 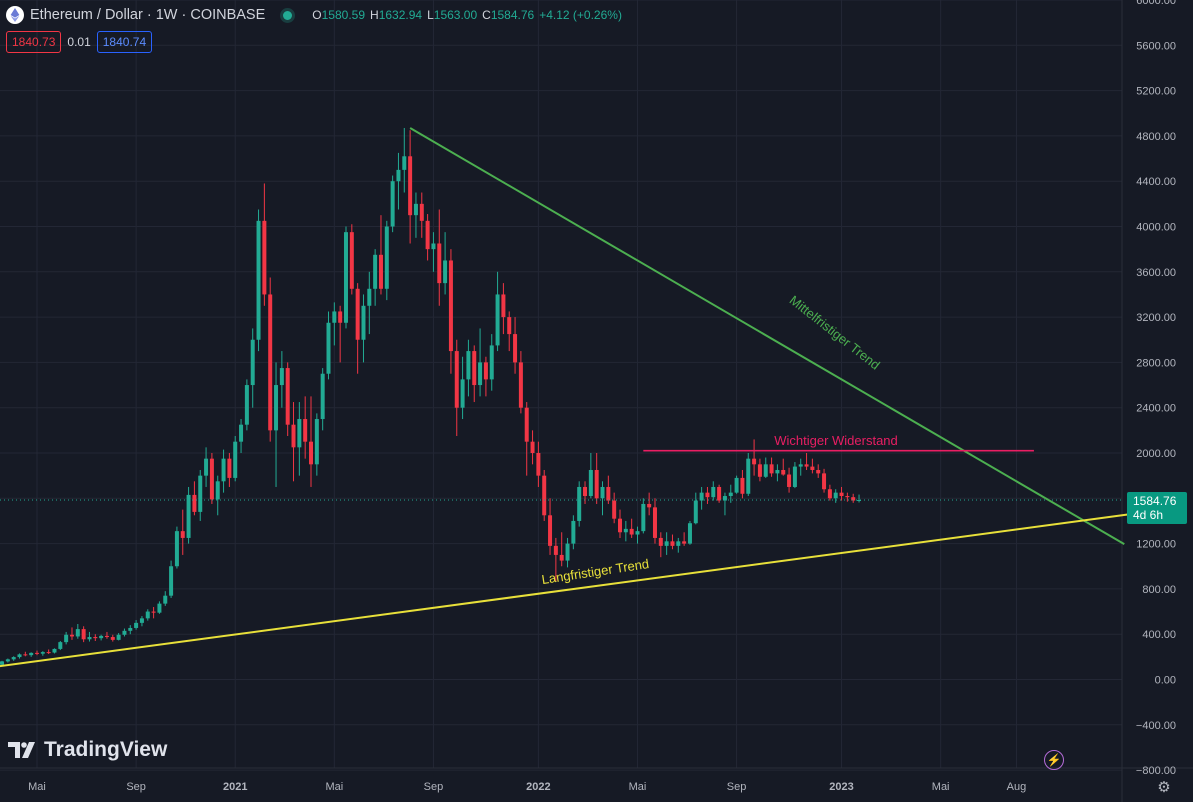 What do you see at coordinates (1156, 318) in the screenshot?
I see `y-tick-label: 3200.00` at bounding box center [1156, 318].